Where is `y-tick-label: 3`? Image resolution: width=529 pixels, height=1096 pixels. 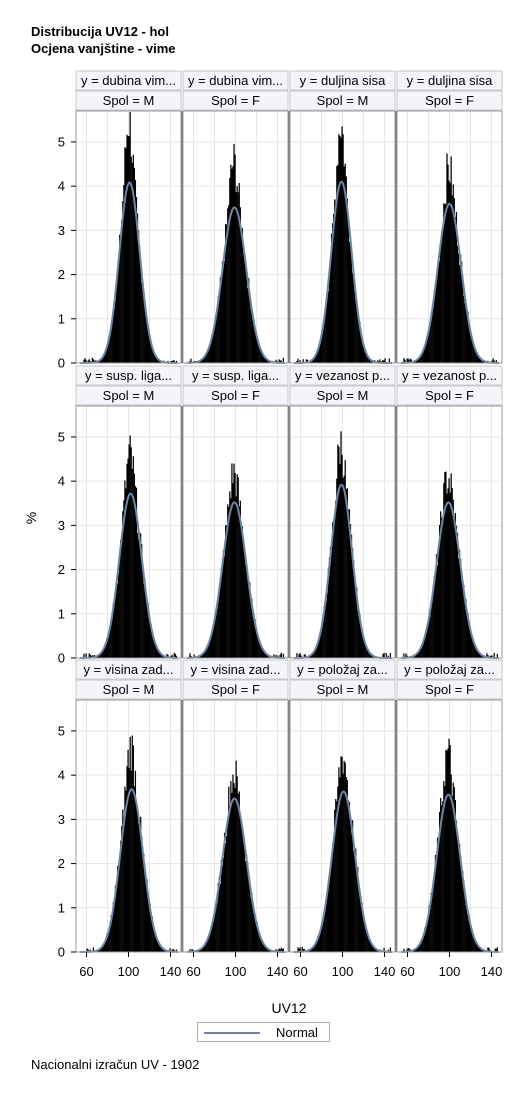 y-tick-label: 3 is located at coordinates (61, 819).